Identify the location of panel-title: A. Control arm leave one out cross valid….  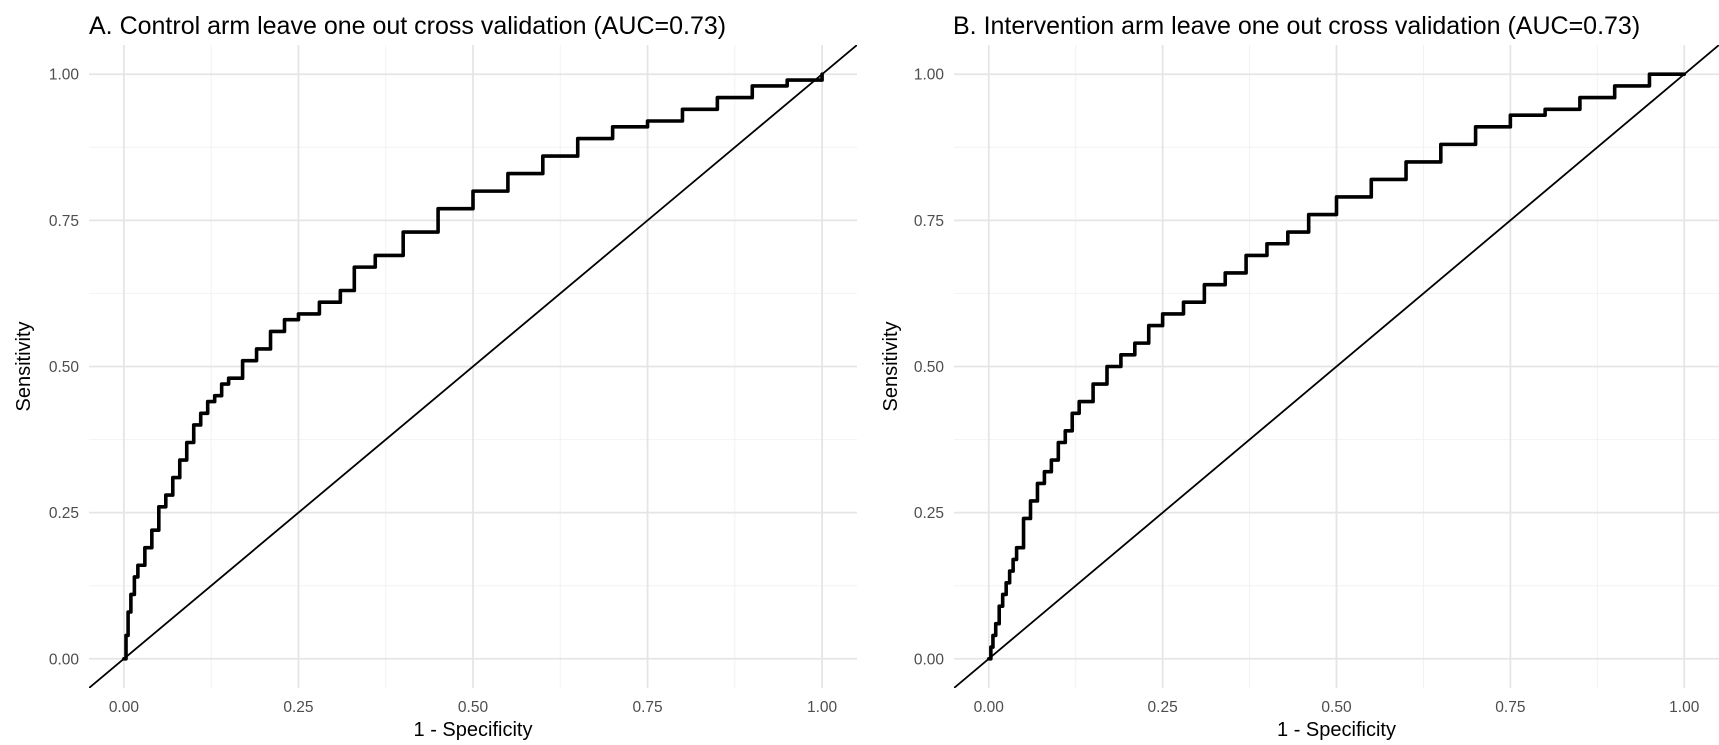
(407, 26).